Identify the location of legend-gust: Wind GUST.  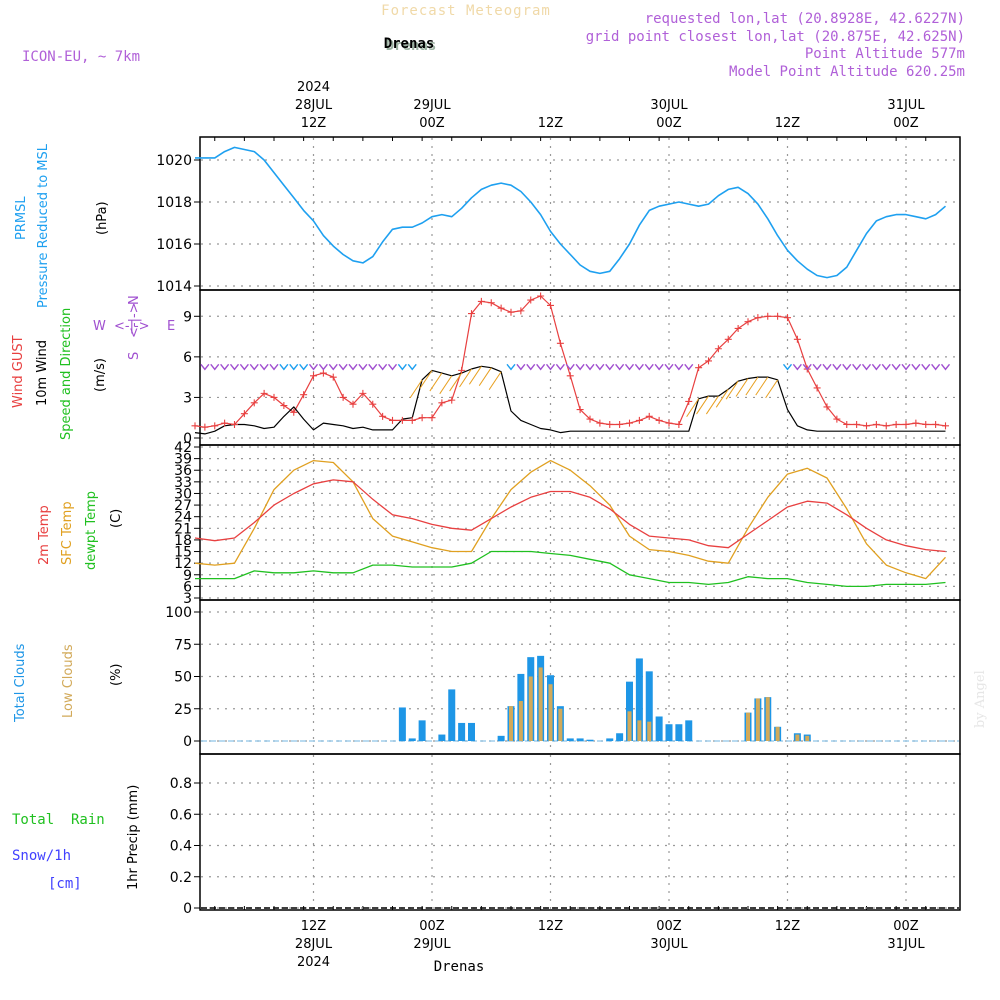
(18, 371).